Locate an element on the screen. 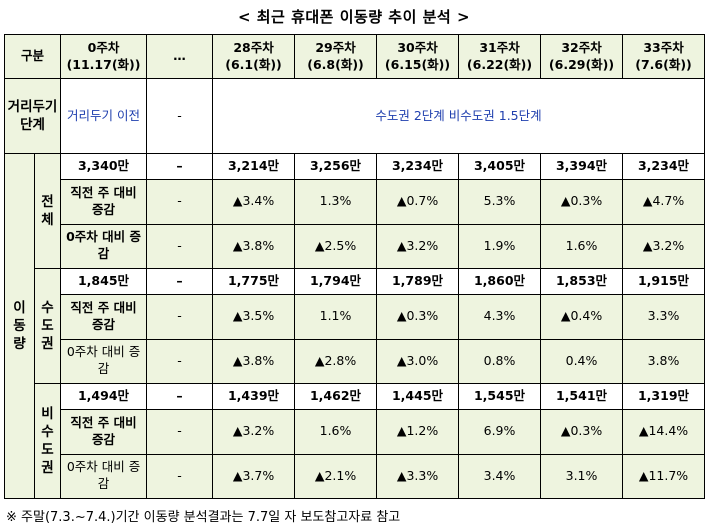  prev-change-cell: 4.3% is located at coordinates (500, 317).